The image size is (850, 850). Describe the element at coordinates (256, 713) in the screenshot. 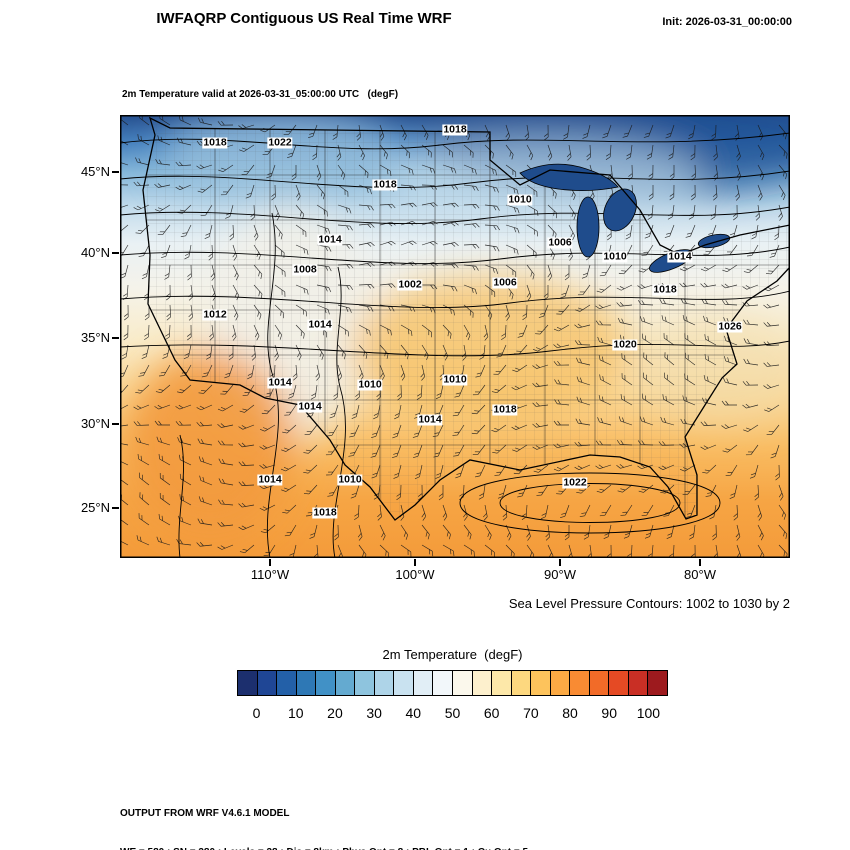

I see `colorbar-tick-label: 0` at that location.